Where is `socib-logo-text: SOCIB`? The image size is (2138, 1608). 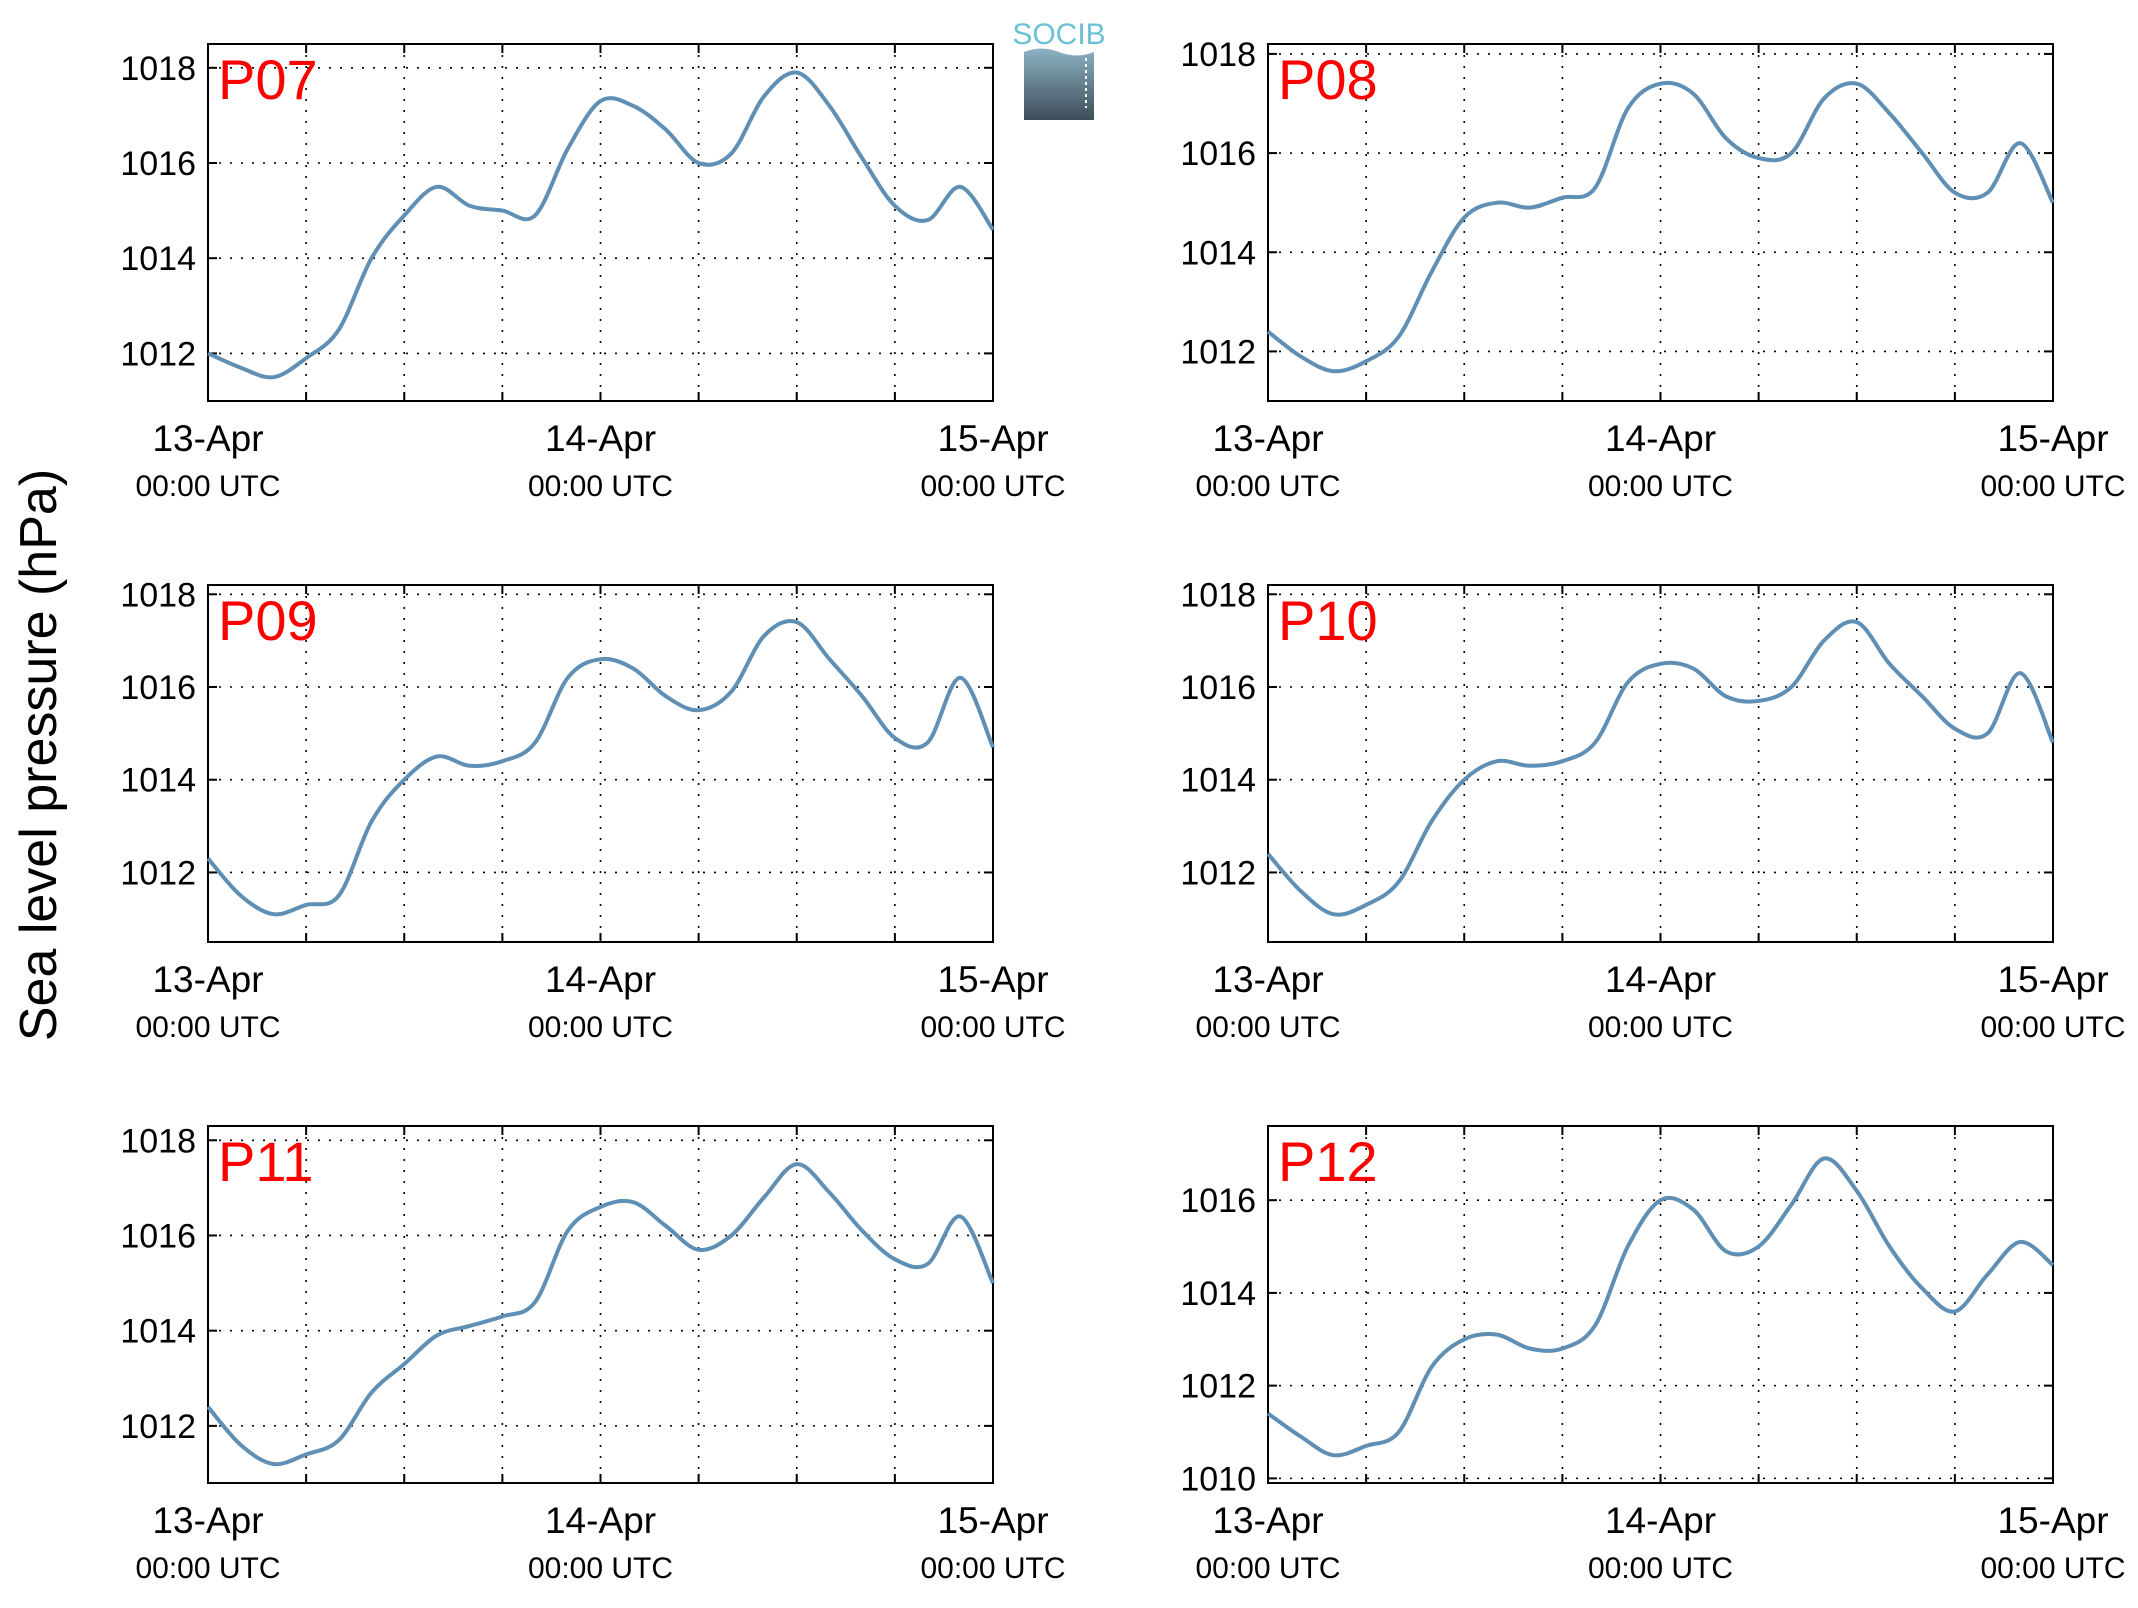
socib-logo-text: SOCIB is located at coordinates (1058, 34).